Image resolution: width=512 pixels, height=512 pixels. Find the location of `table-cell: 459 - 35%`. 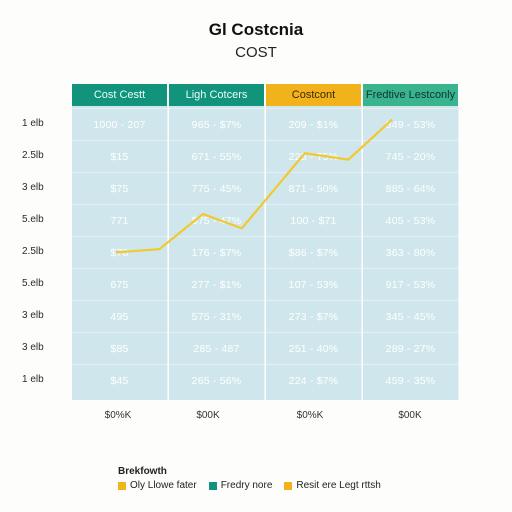

table-cell: 459 - 35% is located at coordinates (410, 380).